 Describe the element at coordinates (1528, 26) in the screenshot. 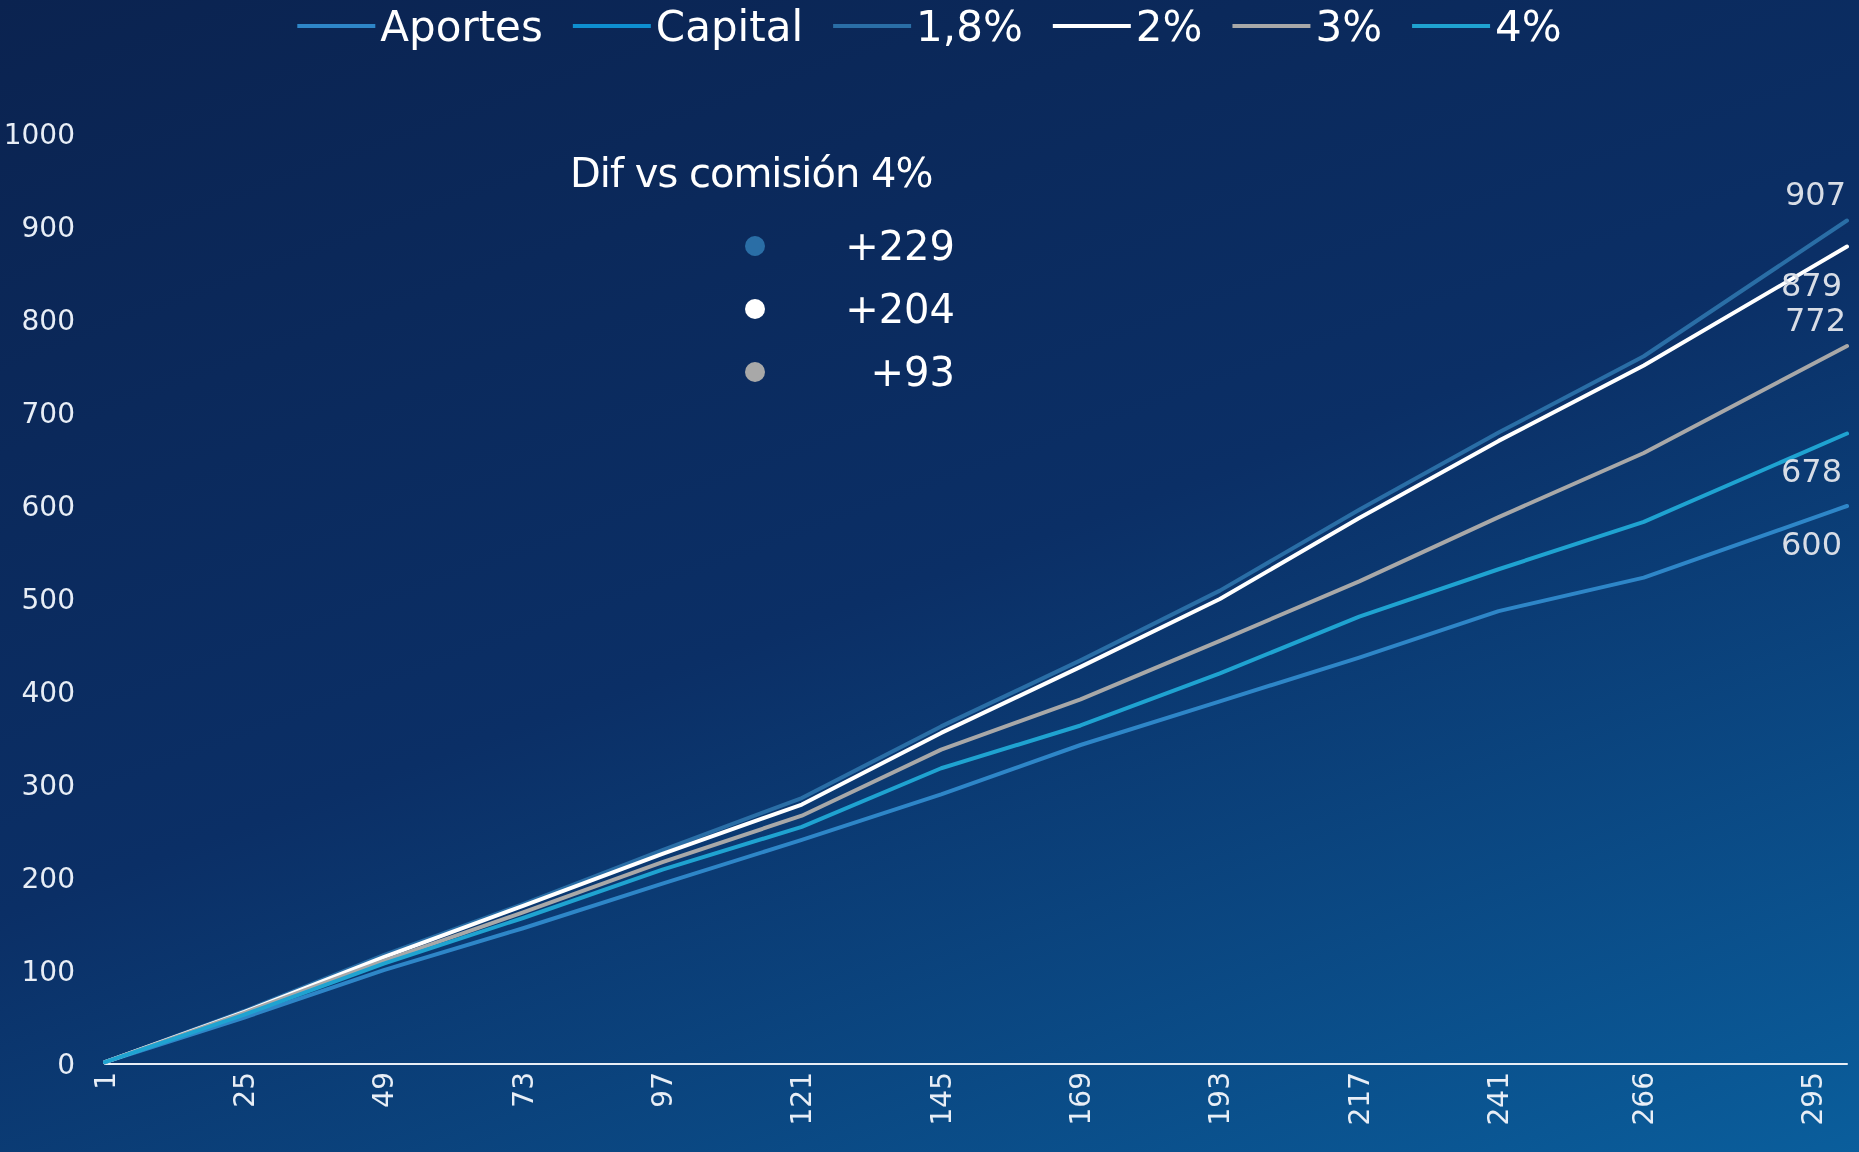

I see `legend-label: 4%` at that location.